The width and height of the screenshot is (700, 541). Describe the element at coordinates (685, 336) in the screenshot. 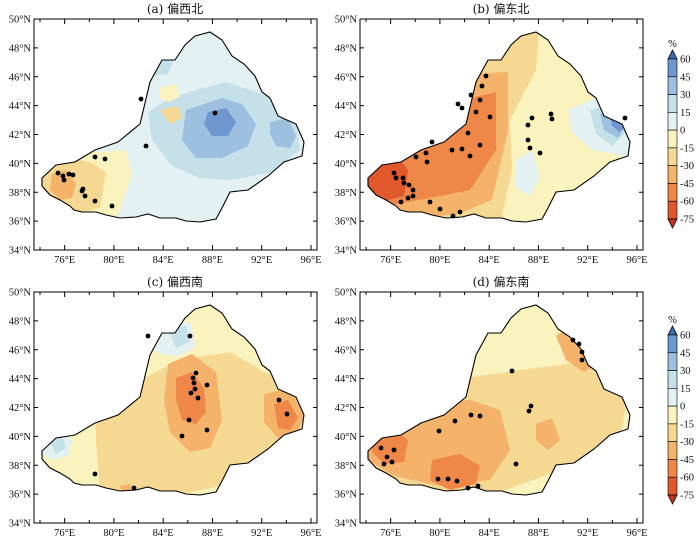

I see `colorbar-label: 60` at that location.